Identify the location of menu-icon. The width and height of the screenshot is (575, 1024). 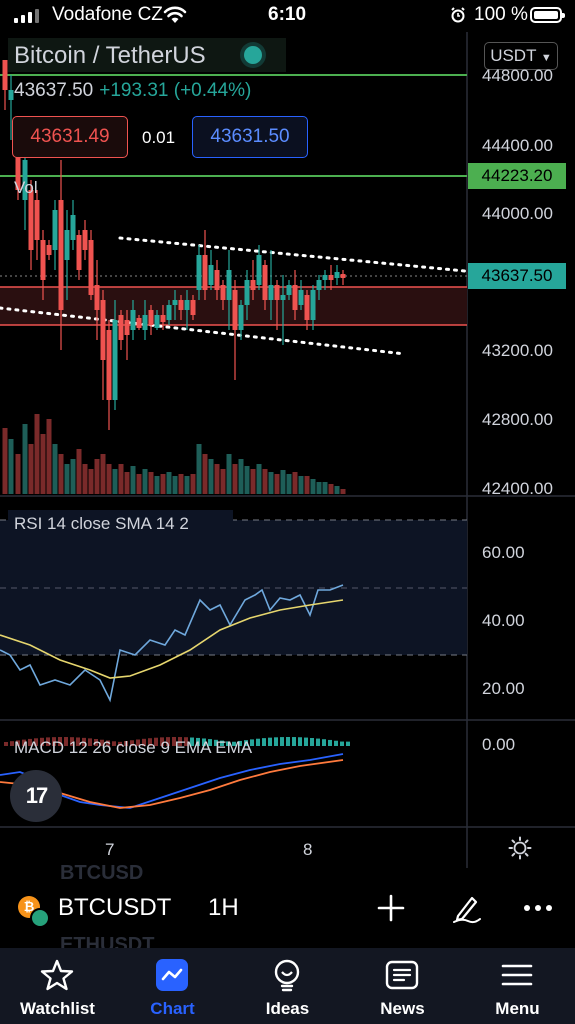
(517, 975).